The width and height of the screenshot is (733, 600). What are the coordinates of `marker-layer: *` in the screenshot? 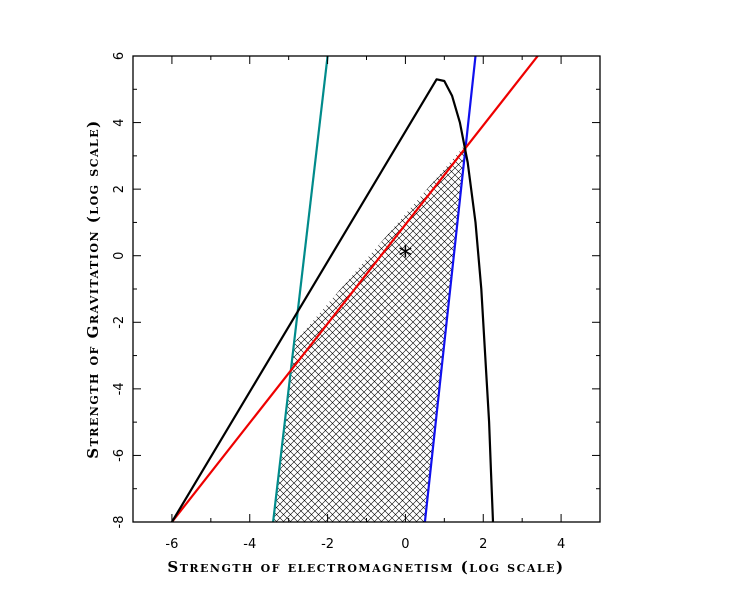 It's located at (405, 256).